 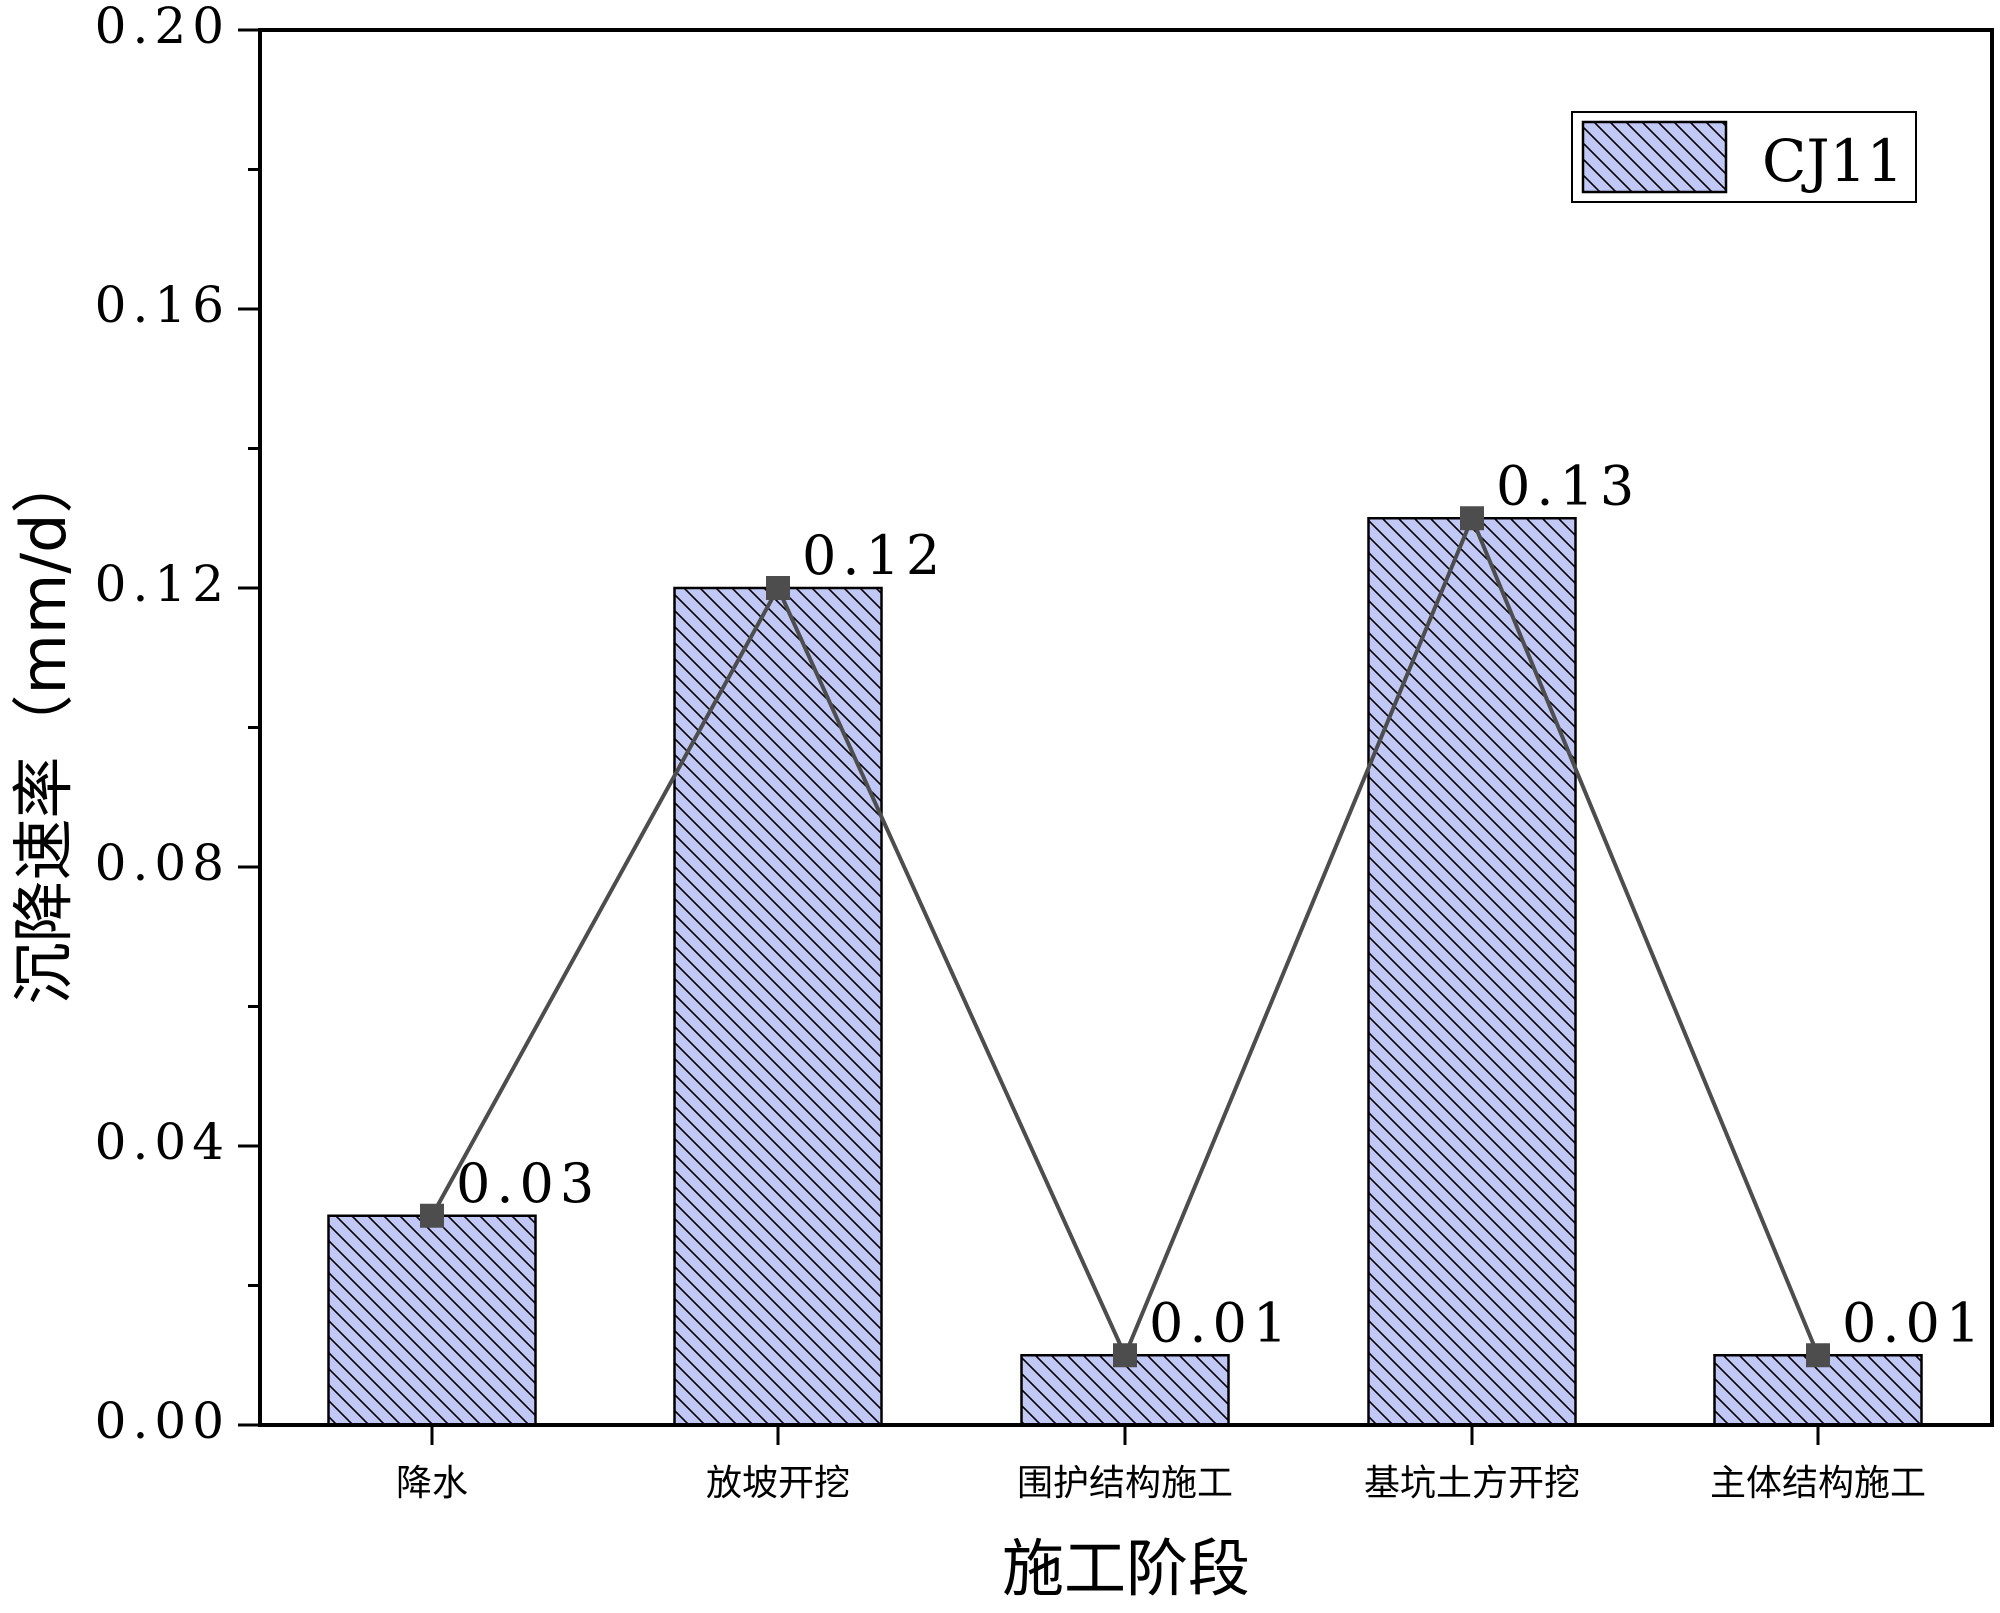 I want to click on x-axis: 降水 放坡开挖 围护结构施工 基坑土方开挖 主体结构施工, so click(x=1161, y=1464).